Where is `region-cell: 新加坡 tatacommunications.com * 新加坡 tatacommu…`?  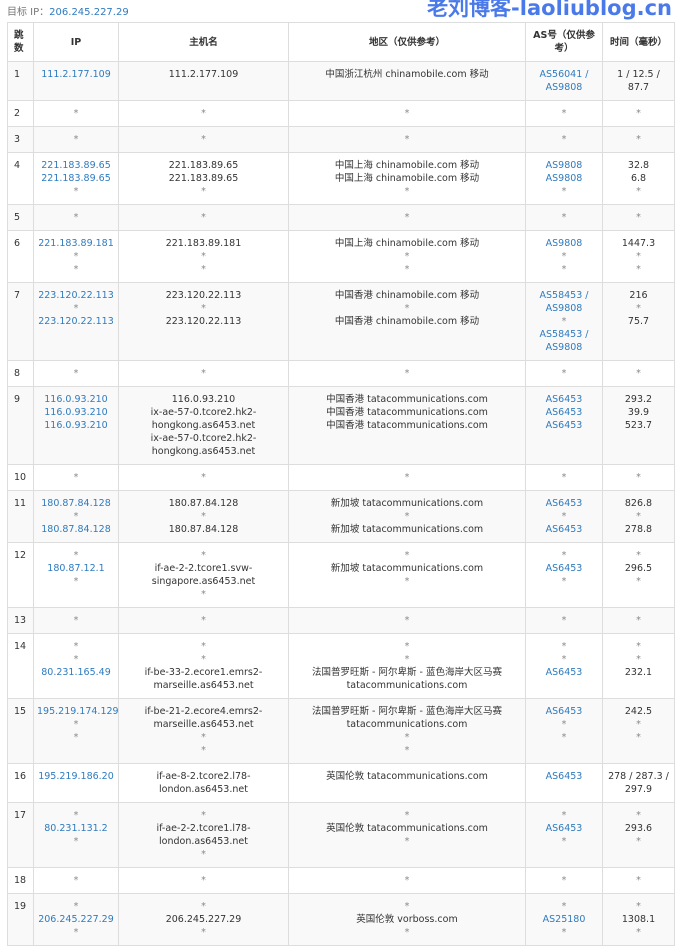 region-cell: 新加坡 tatacommunications.com * 新加坡 tatacommu… is located at coordinates (407, 516).